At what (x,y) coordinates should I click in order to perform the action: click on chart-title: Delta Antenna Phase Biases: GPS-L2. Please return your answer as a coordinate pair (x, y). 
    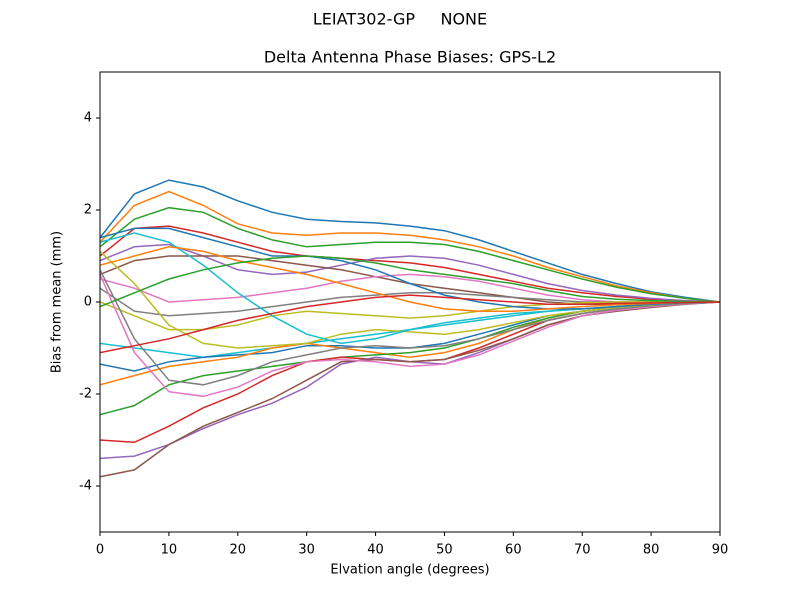
    Looking at the image, I should click on (410, 57).